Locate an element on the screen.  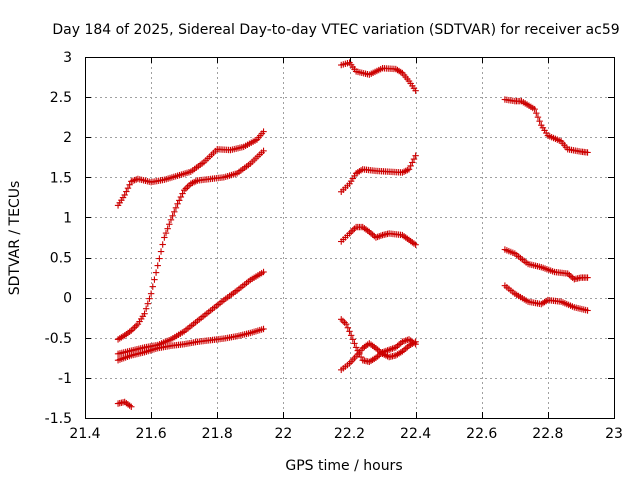
x-tick-label: 22.2 is located at coordinates (349, 434).